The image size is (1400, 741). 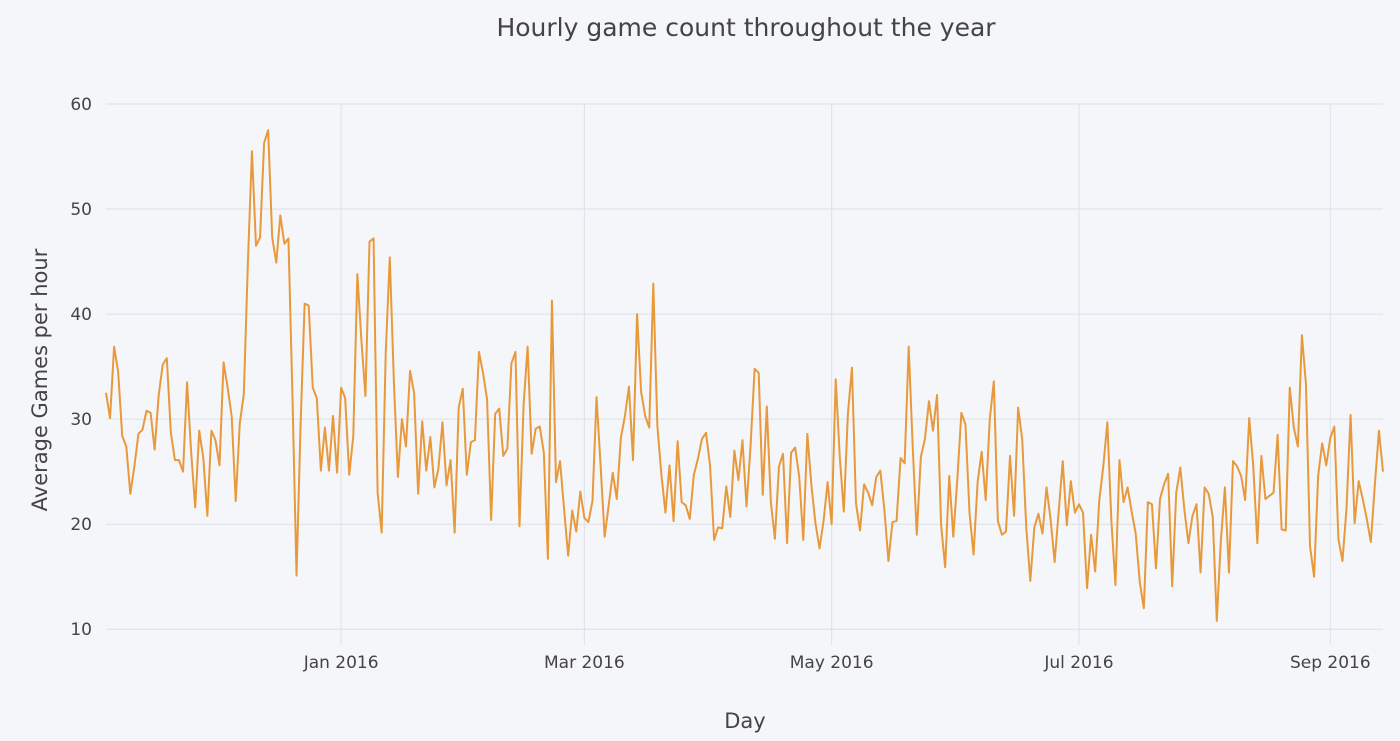 What do you see at coordinates (584, 663) in the screenshot?
I see `x-tick-label: Mar 2016` at bounding box center [584, 663].